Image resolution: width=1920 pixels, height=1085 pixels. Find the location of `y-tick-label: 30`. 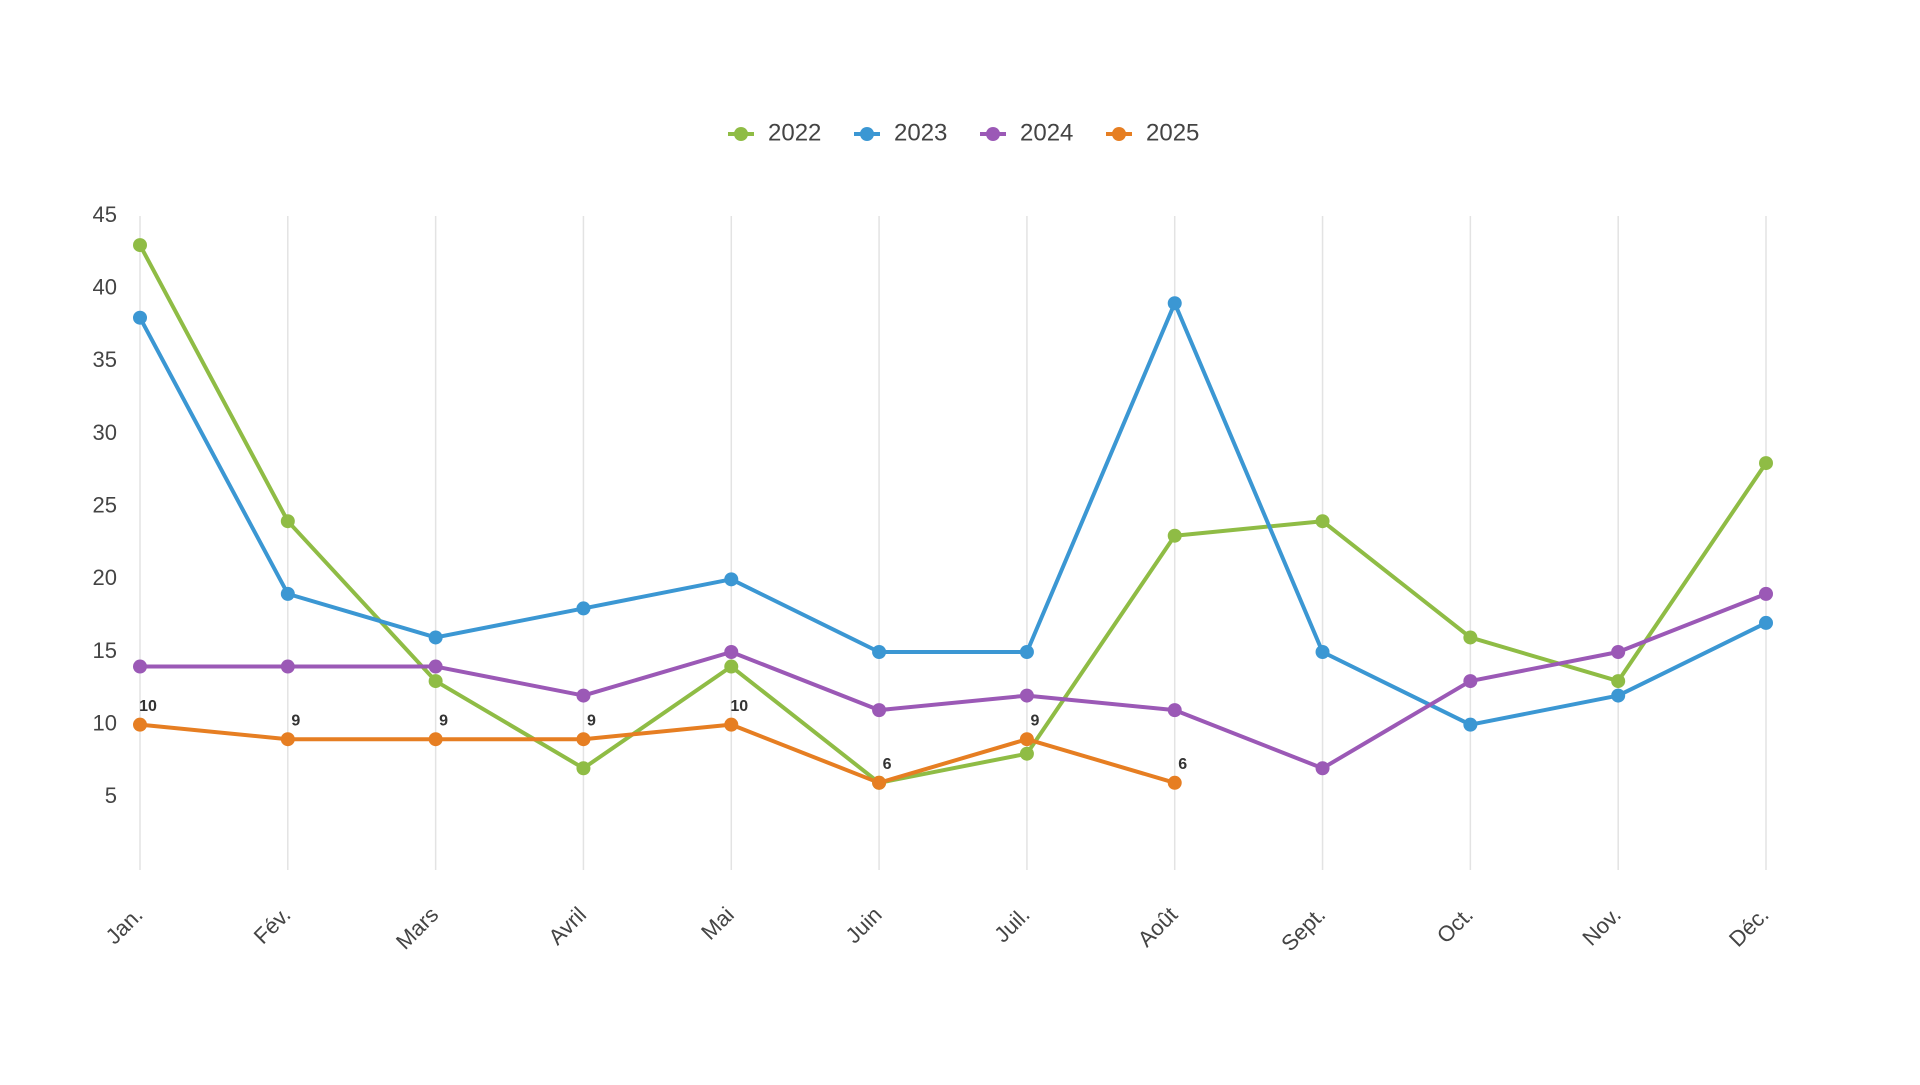

y-tick-label: 30 is located at coordinates (105, 432).